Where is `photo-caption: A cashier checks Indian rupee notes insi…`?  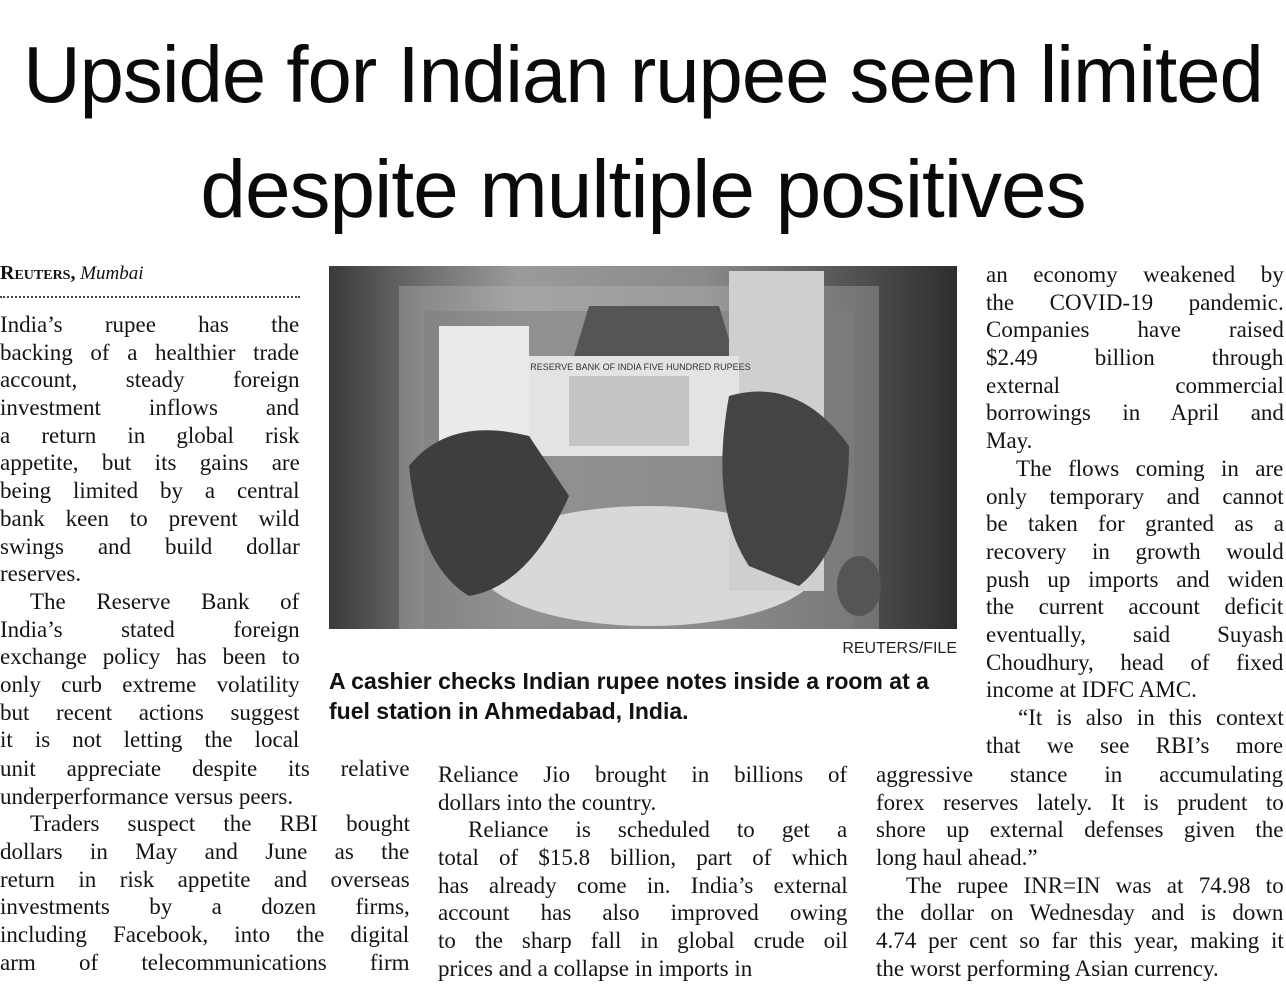 photo-caption: A cashier checks Indian rupee notes insi… is located at coordinates (649, 696).